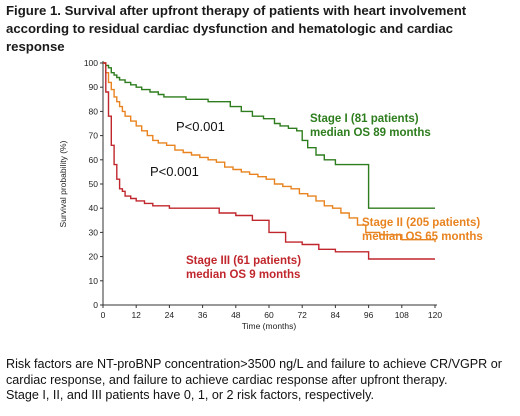 The width and height of the screenshot is (520, 416). What do you see at coordinates (170, 315) in the screenshot?
I see `x-tick-label: 24` at bounding box center [170, 315].